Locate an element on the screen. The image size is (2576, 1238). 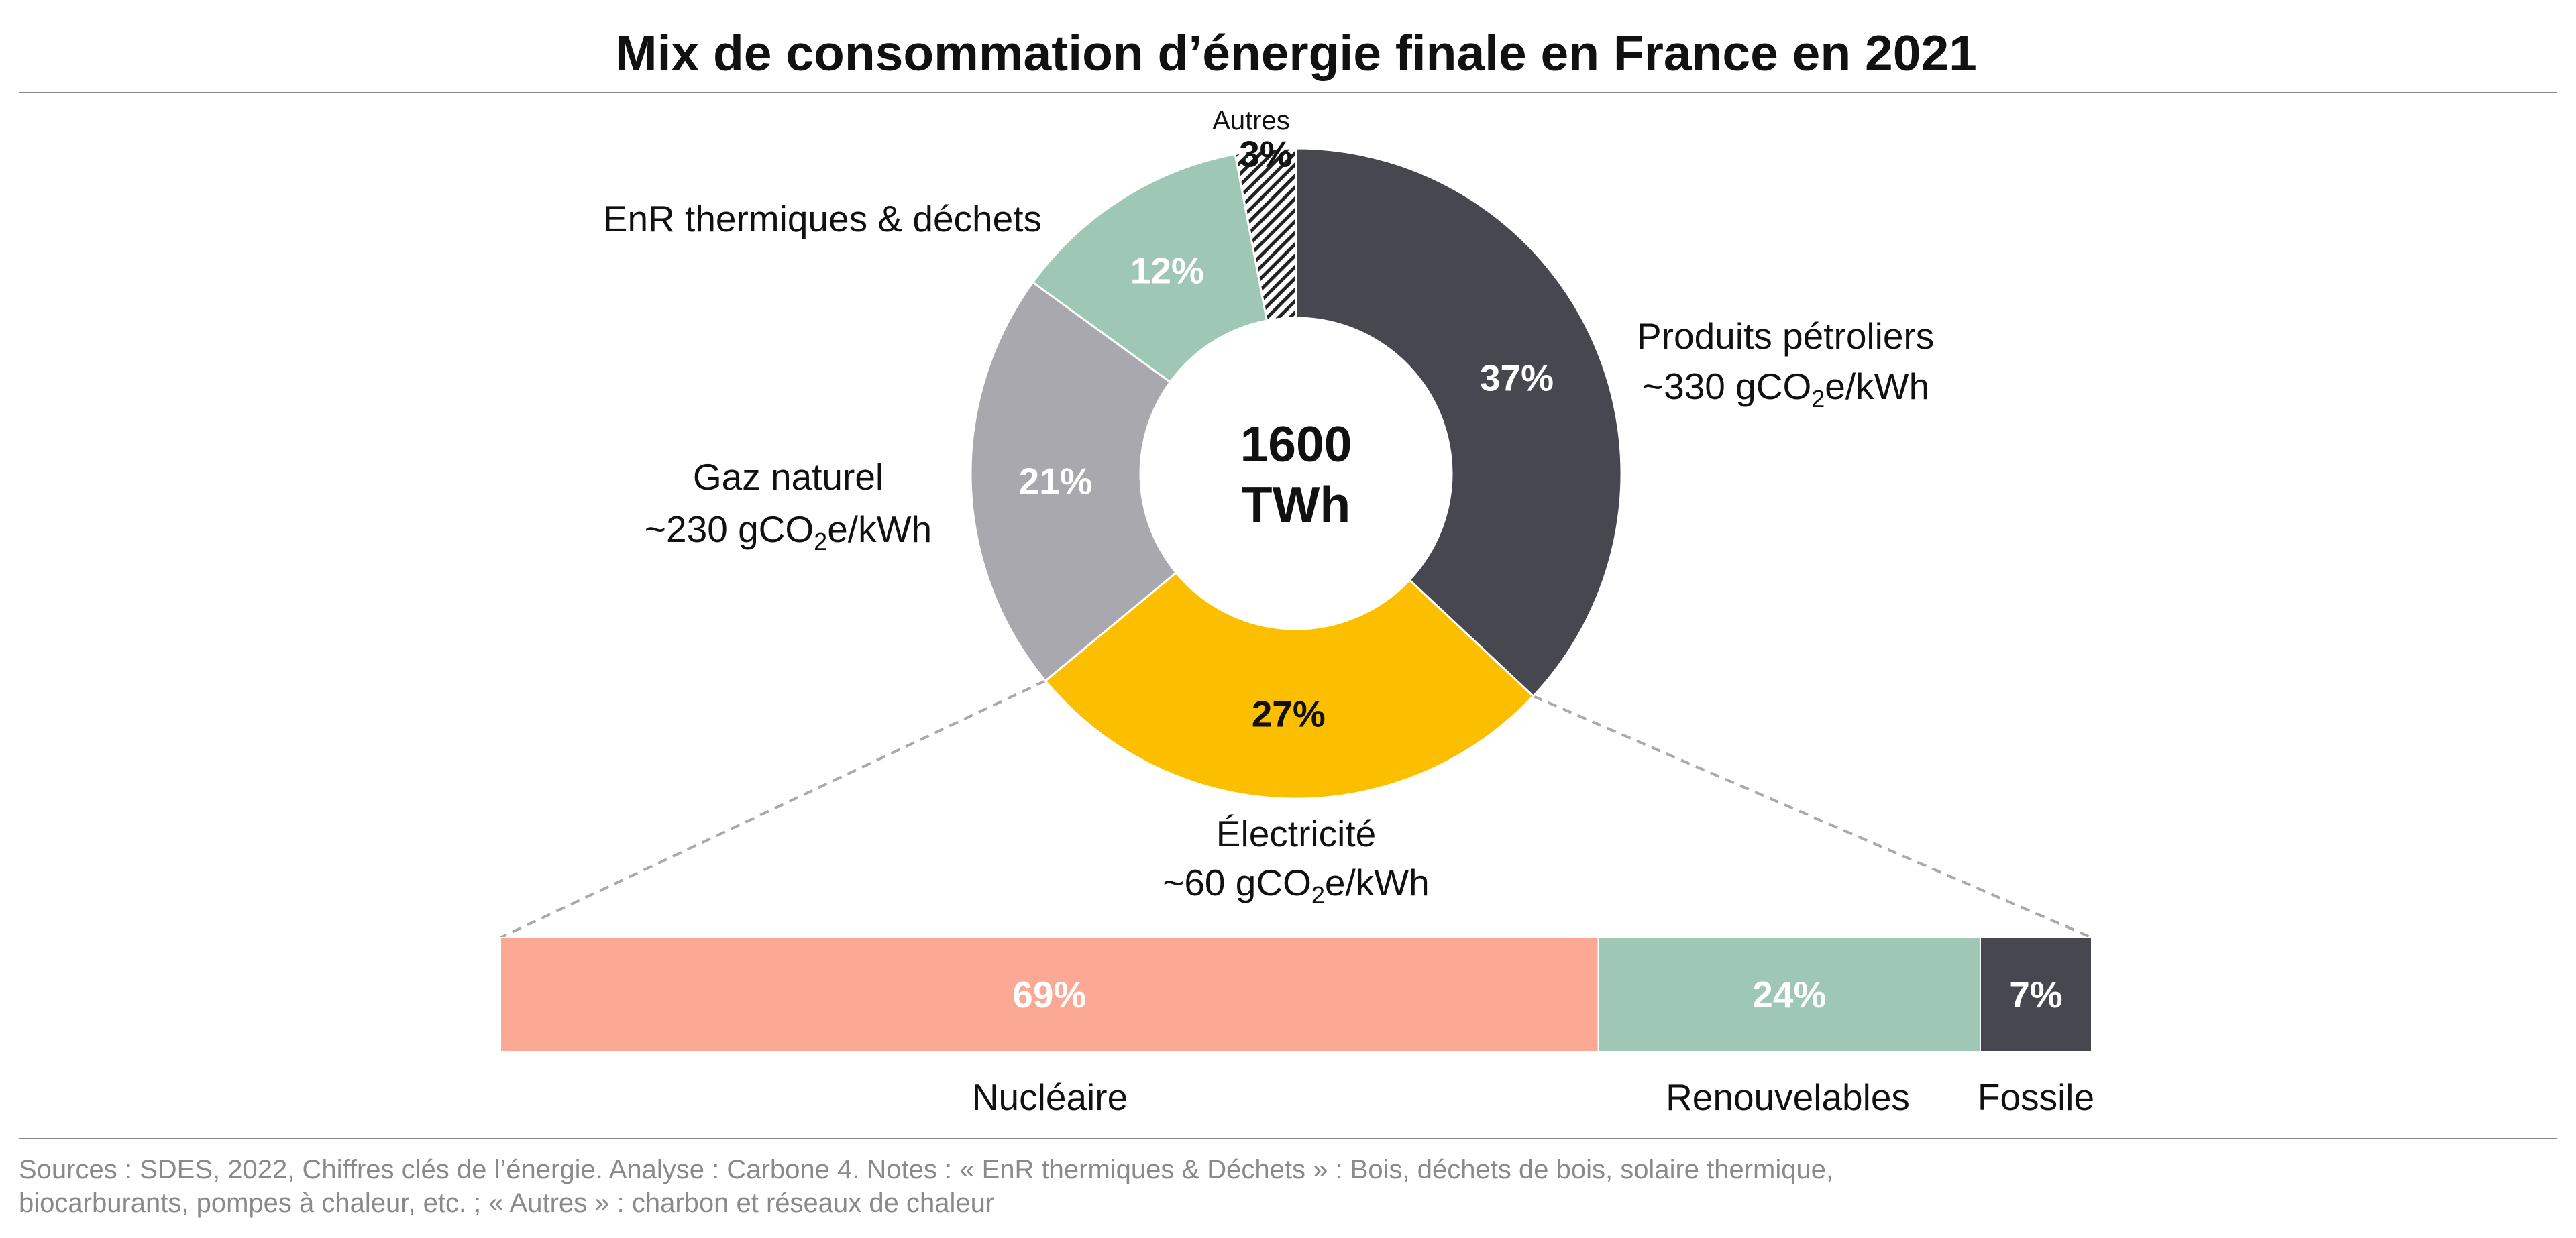
bar-category-fossile: Fossile is located at coordinates (2036, 1097).